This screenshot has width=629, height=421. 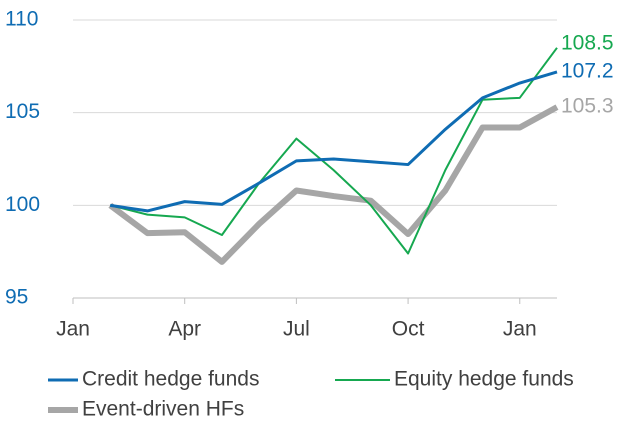 What do you see at coordinates (484, 379) in the screenshot?
I see `legend-label: Equity hedge funds` at bounding box center [484, 379].